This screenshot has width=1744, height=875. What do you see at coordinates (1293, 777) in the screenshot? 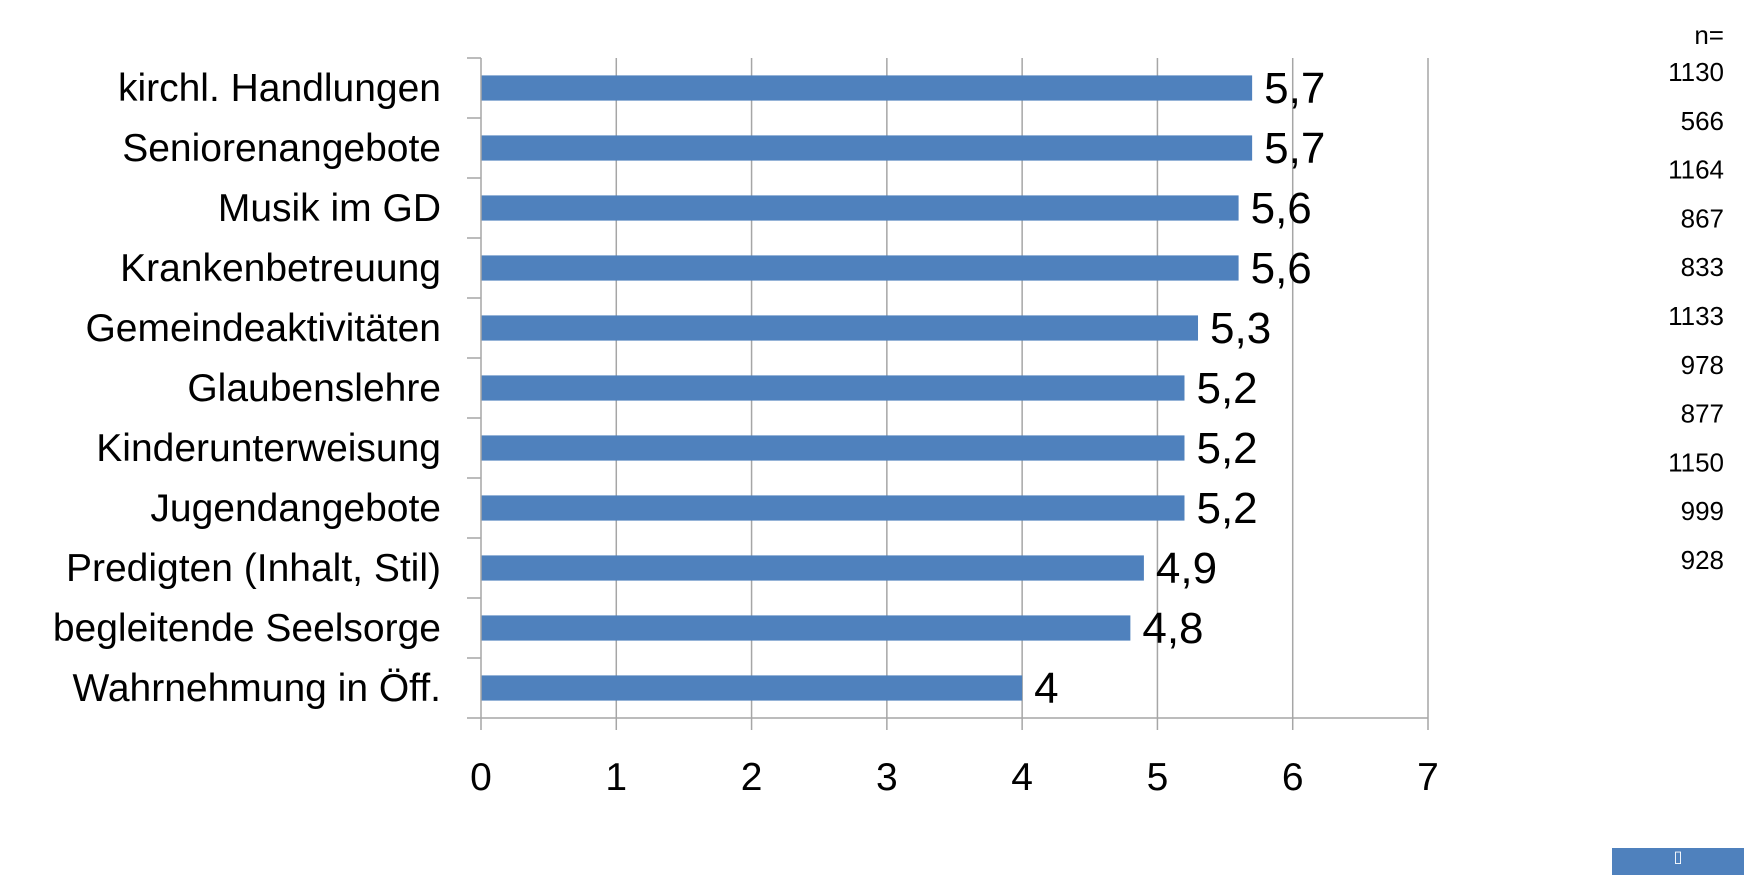
I see `x-tick-label-6: 6` at bounding box center [1293, 777].